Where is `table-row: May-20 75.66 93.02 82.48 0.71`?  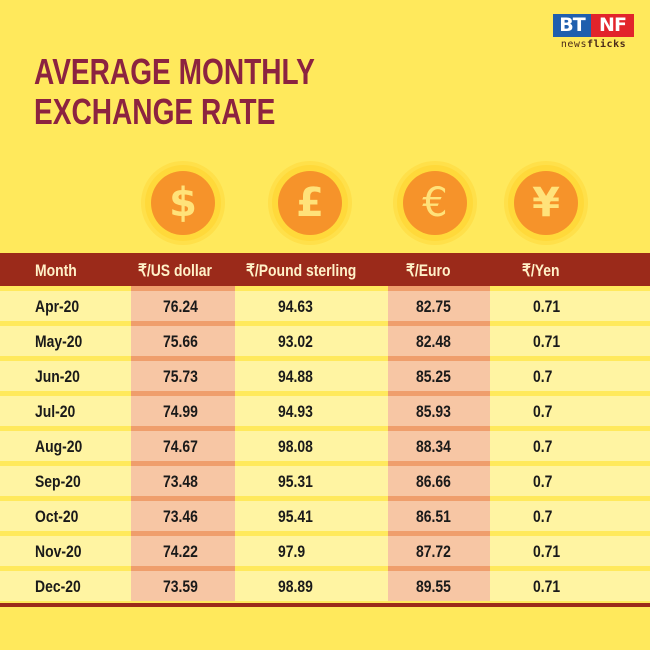 table-row: May-20 75.66 93.02 82.48 0.71 is located at coordinates (325, 338).